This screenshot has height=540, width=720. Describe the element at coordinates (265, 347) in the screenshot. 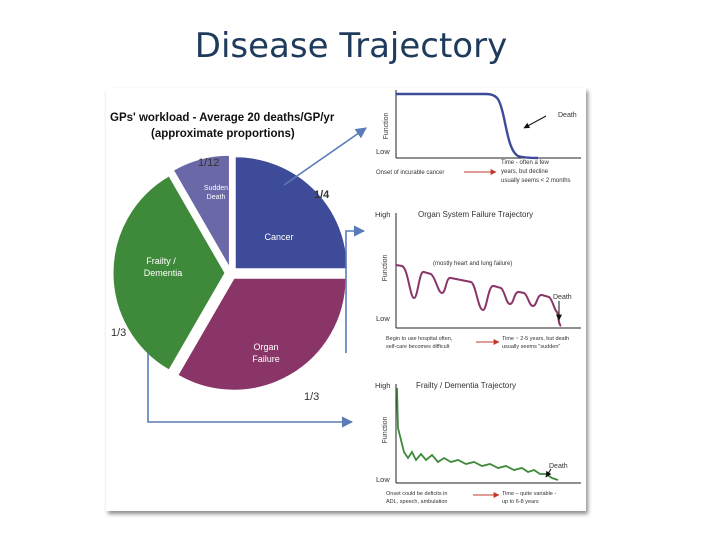

I see `slice-label-organ-1: Organ` at that location.